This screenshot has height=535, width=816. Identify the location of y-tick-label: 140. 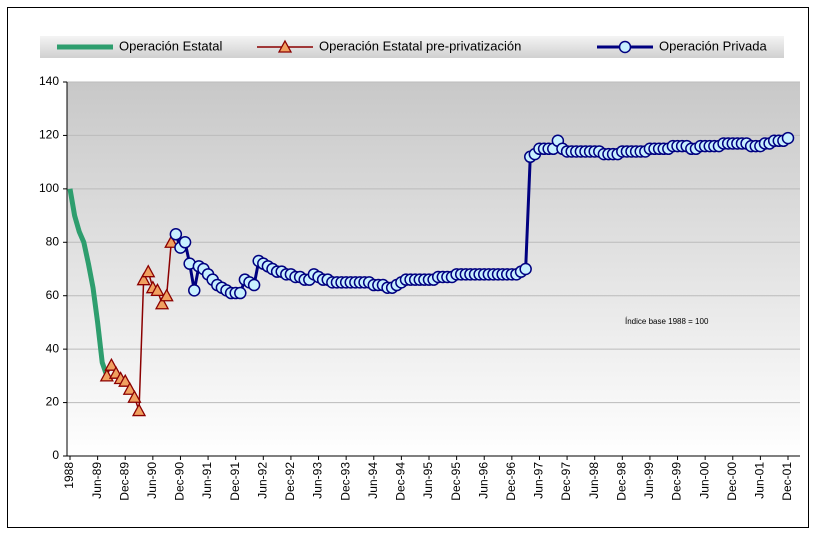
(49, 81).